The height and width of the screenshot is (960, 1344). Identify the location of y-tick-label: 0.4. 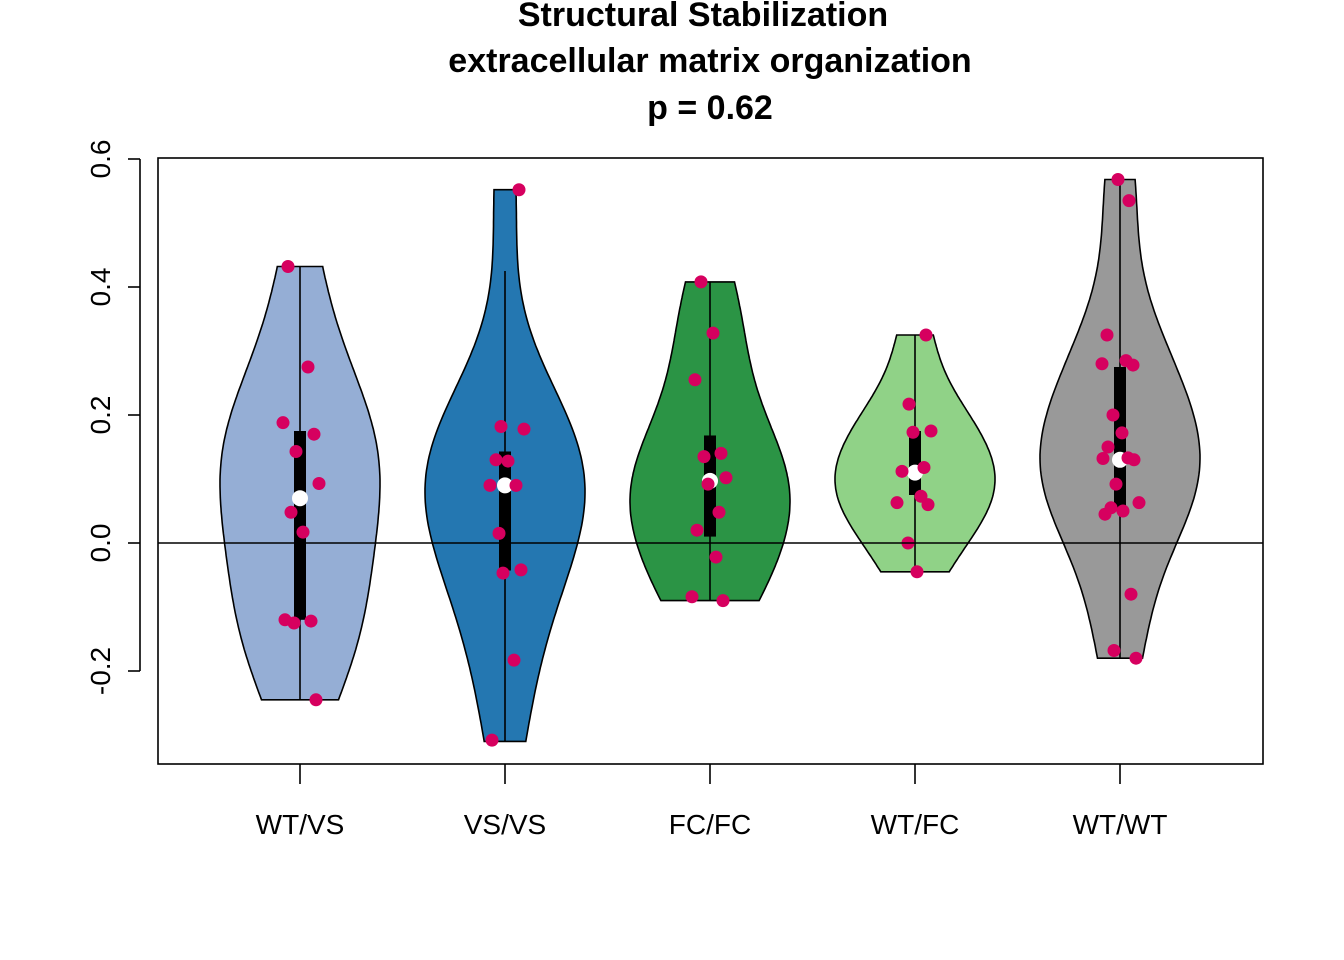
(100, 287).